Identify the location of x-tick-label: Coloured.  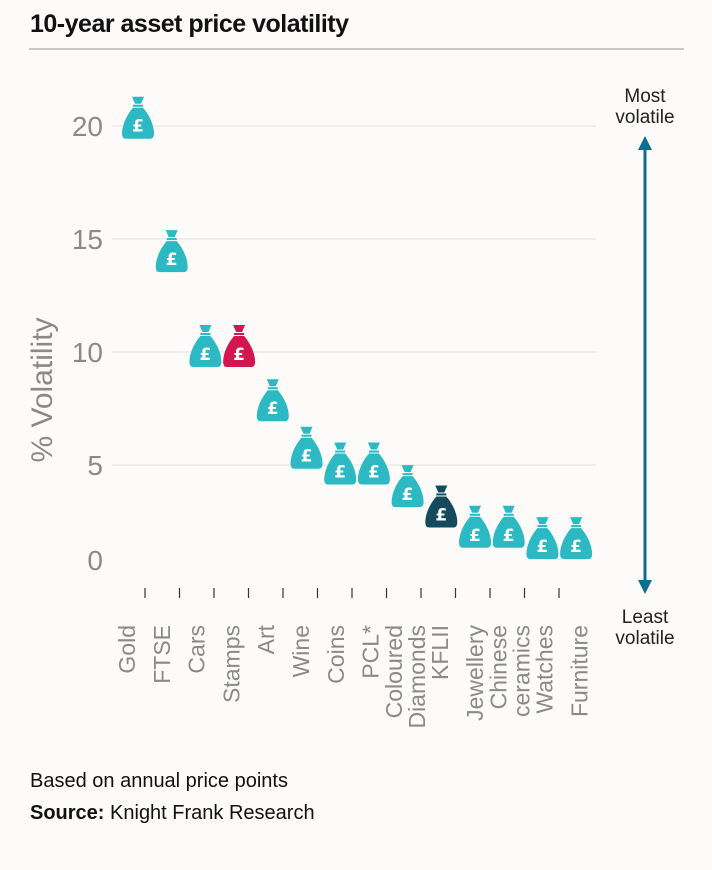
(394, 671).